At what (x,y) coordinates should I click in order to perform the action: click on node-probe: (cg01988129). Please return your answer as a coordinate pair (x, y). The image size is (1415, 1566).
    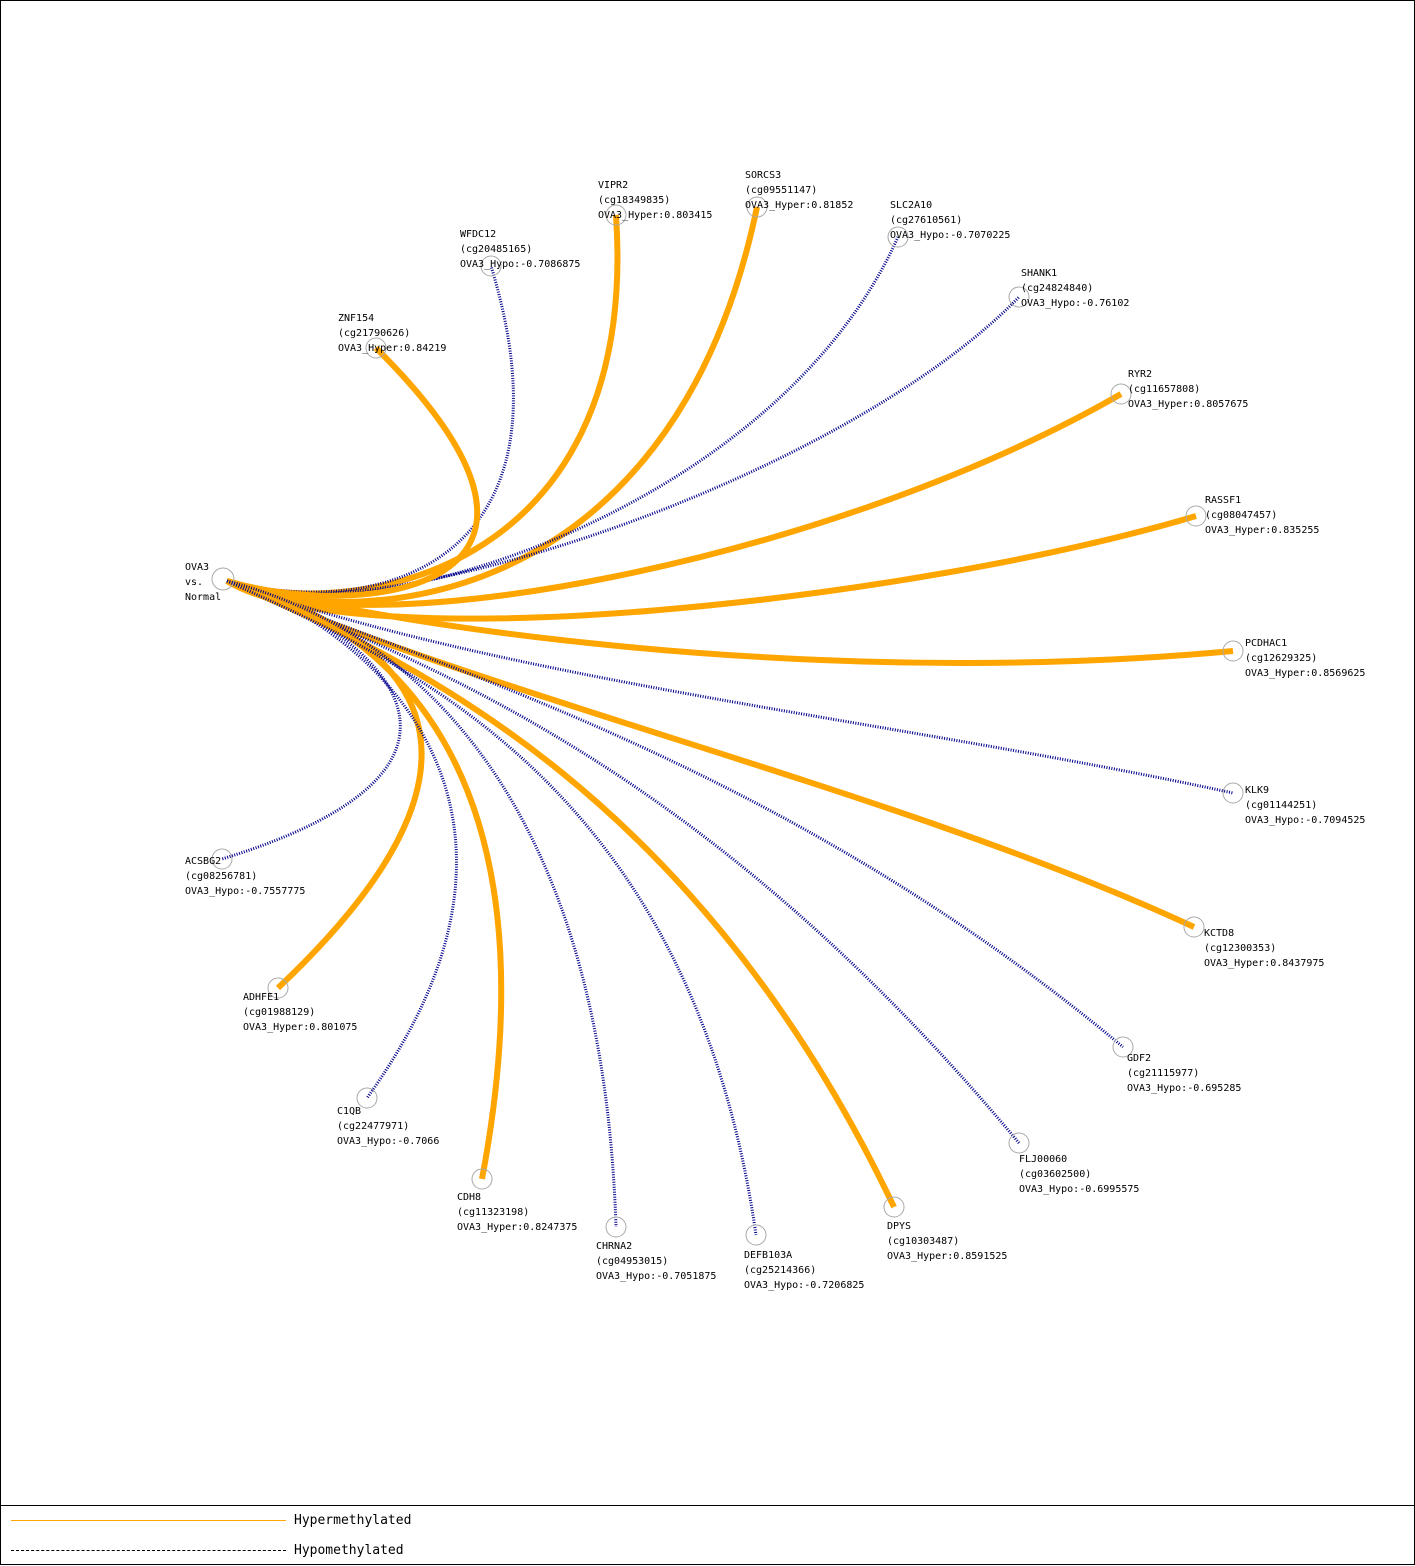
    Looking at the image, I should click on (279, 1012).